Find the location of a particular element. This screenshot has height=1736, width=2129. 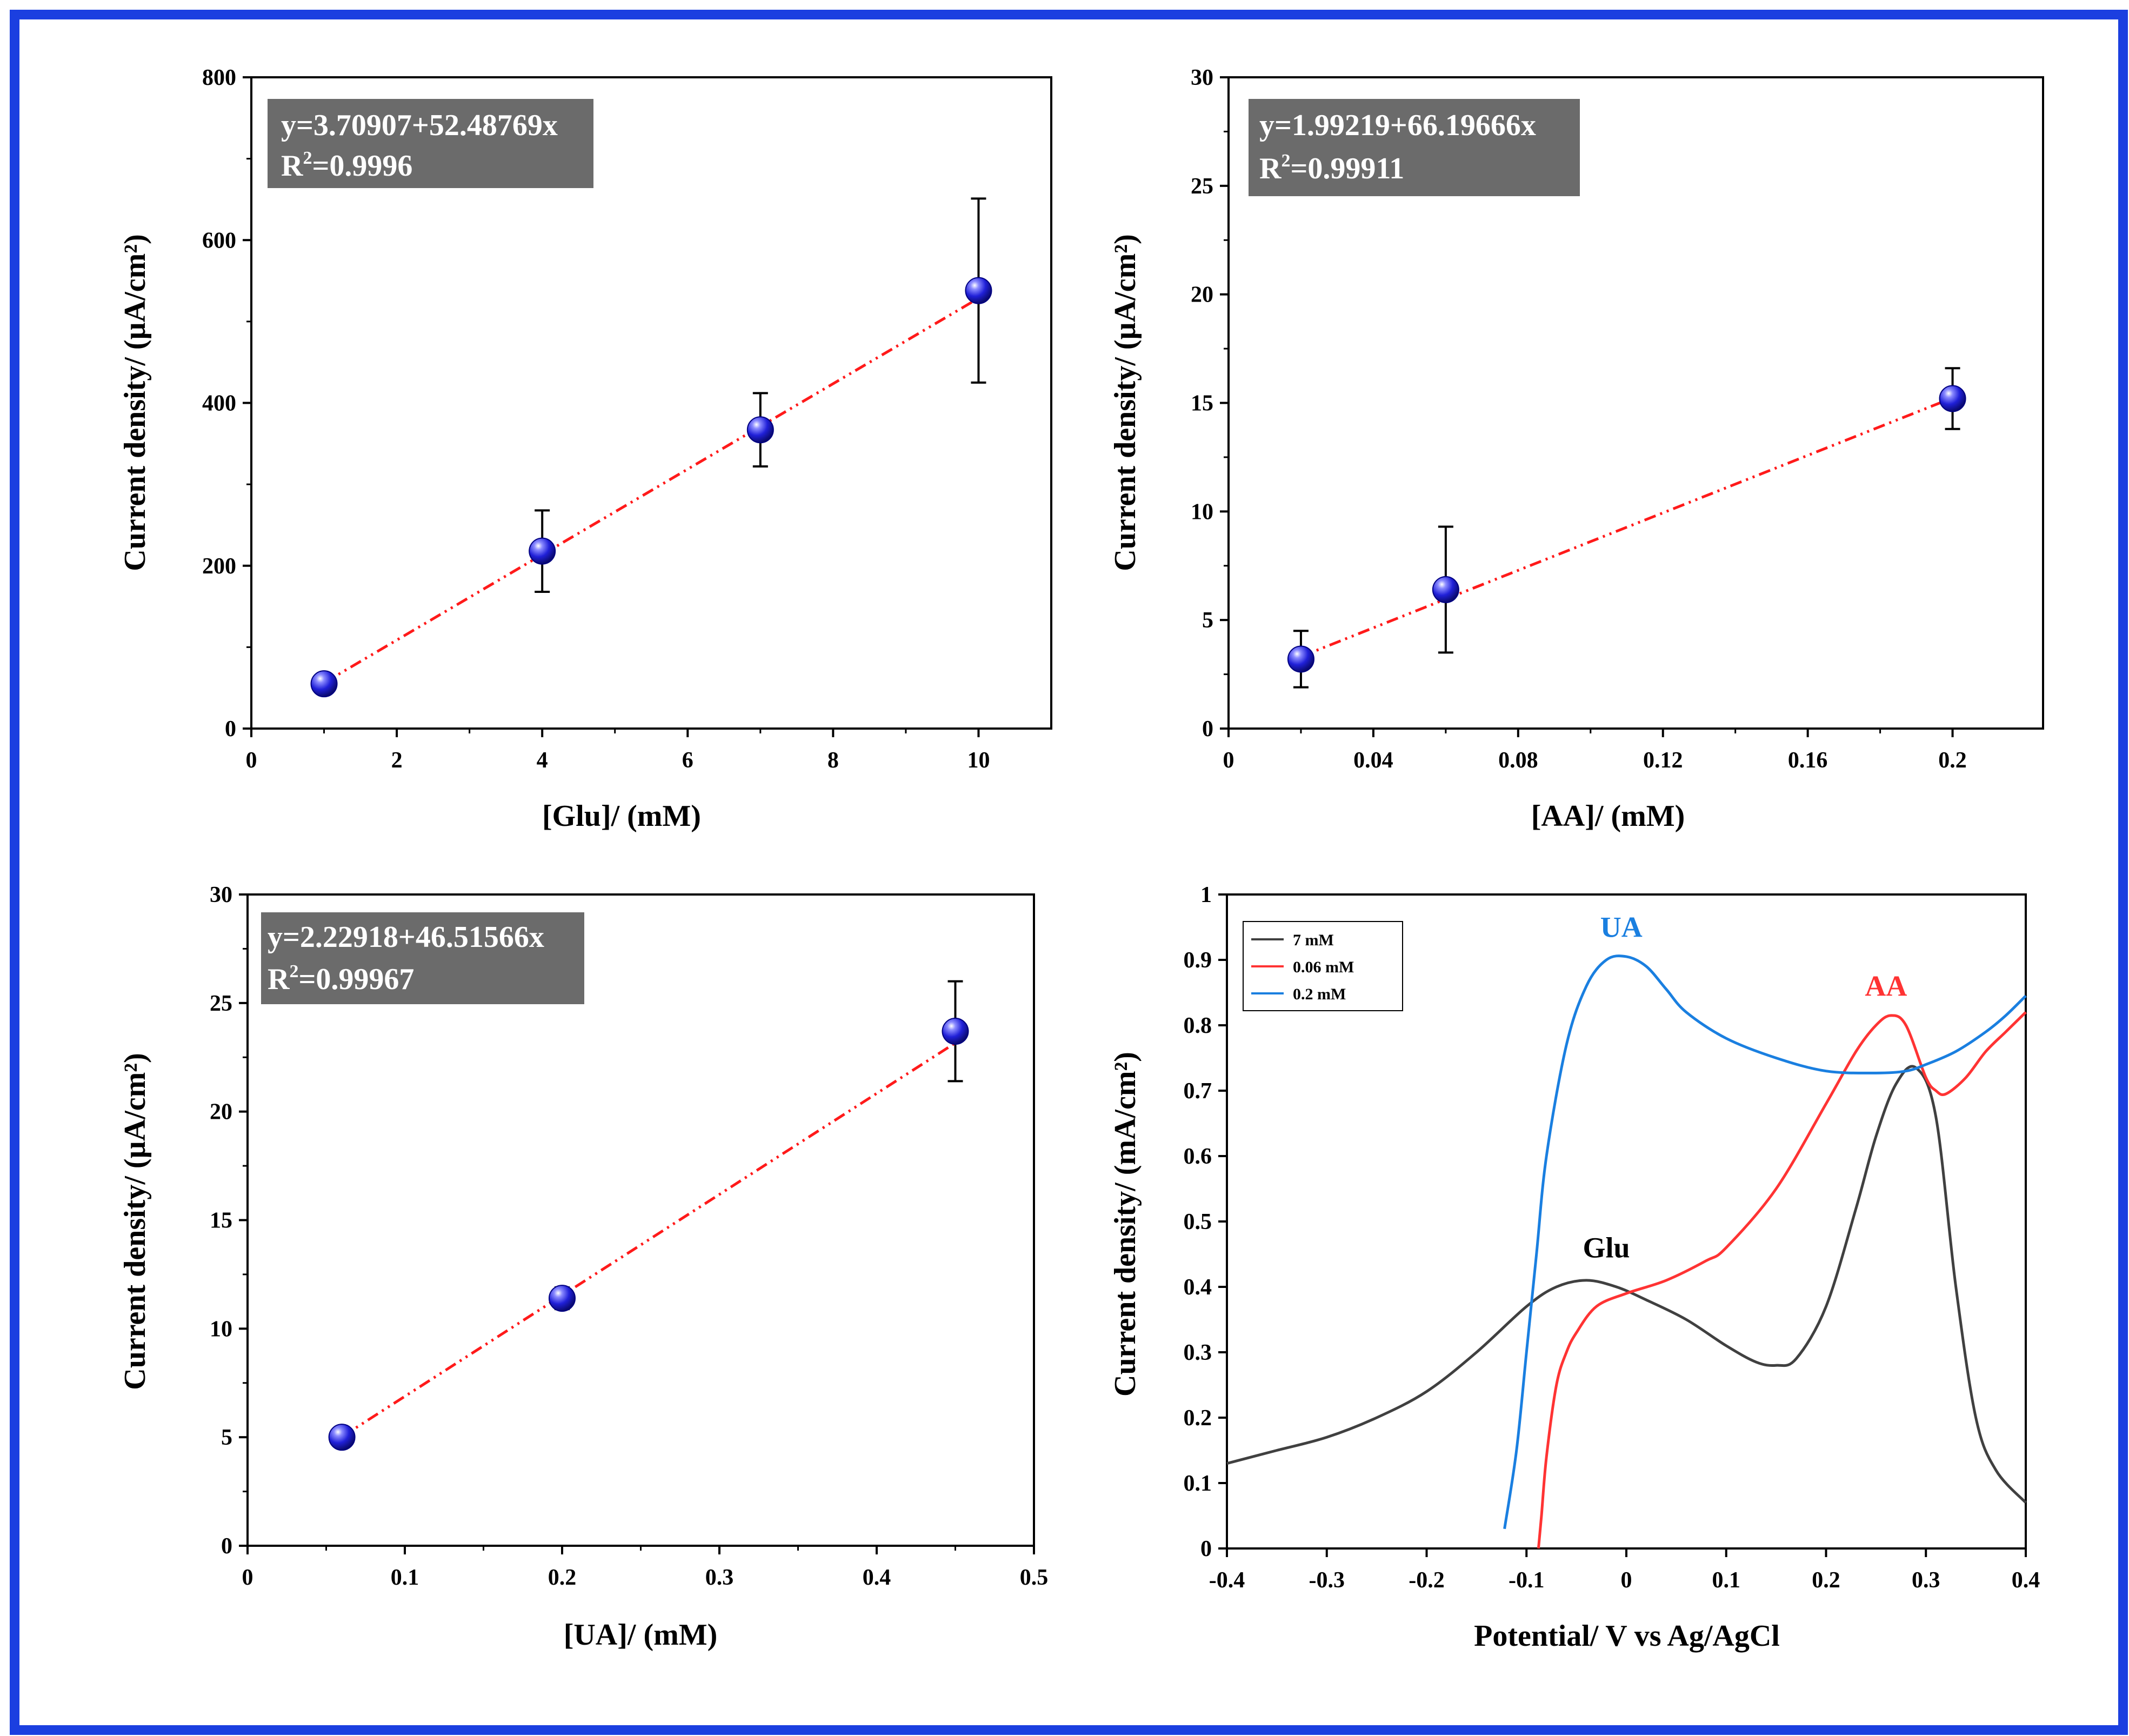

curves-layer is located at coordinates (1626, 1252).